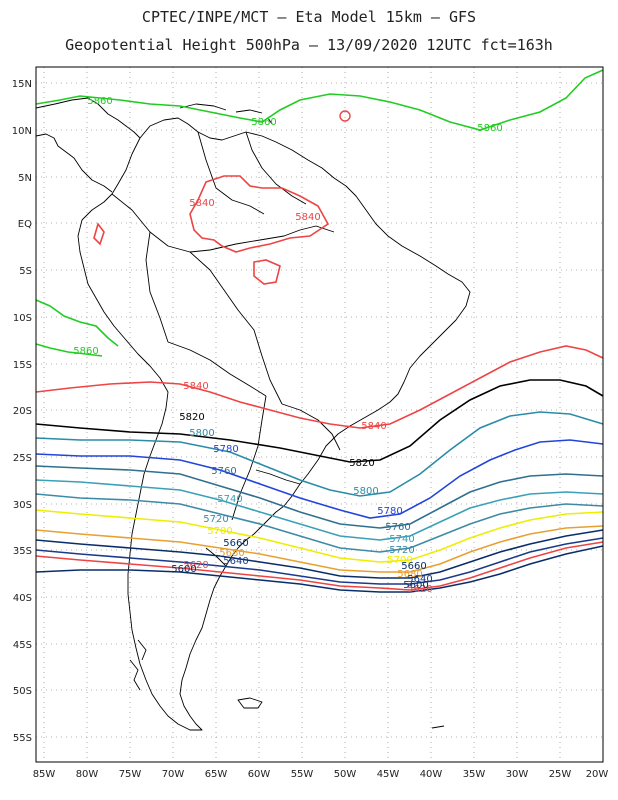 The height and width of the screenshot is (800, 618). Describe the element at coordinates (22, 131) in the screenshot. I see `lat-tick-label: 10N` at that location.